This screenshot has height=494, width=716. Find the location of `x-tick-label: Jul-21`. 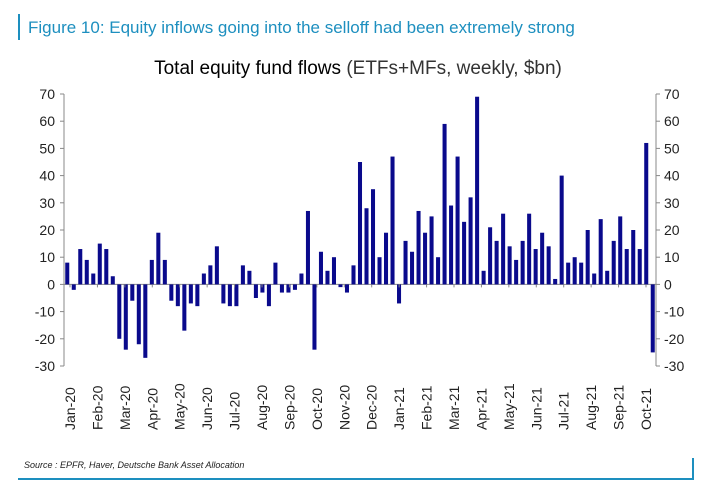

x-tick-label: Jul-21 is located at coordinates (564, 411).